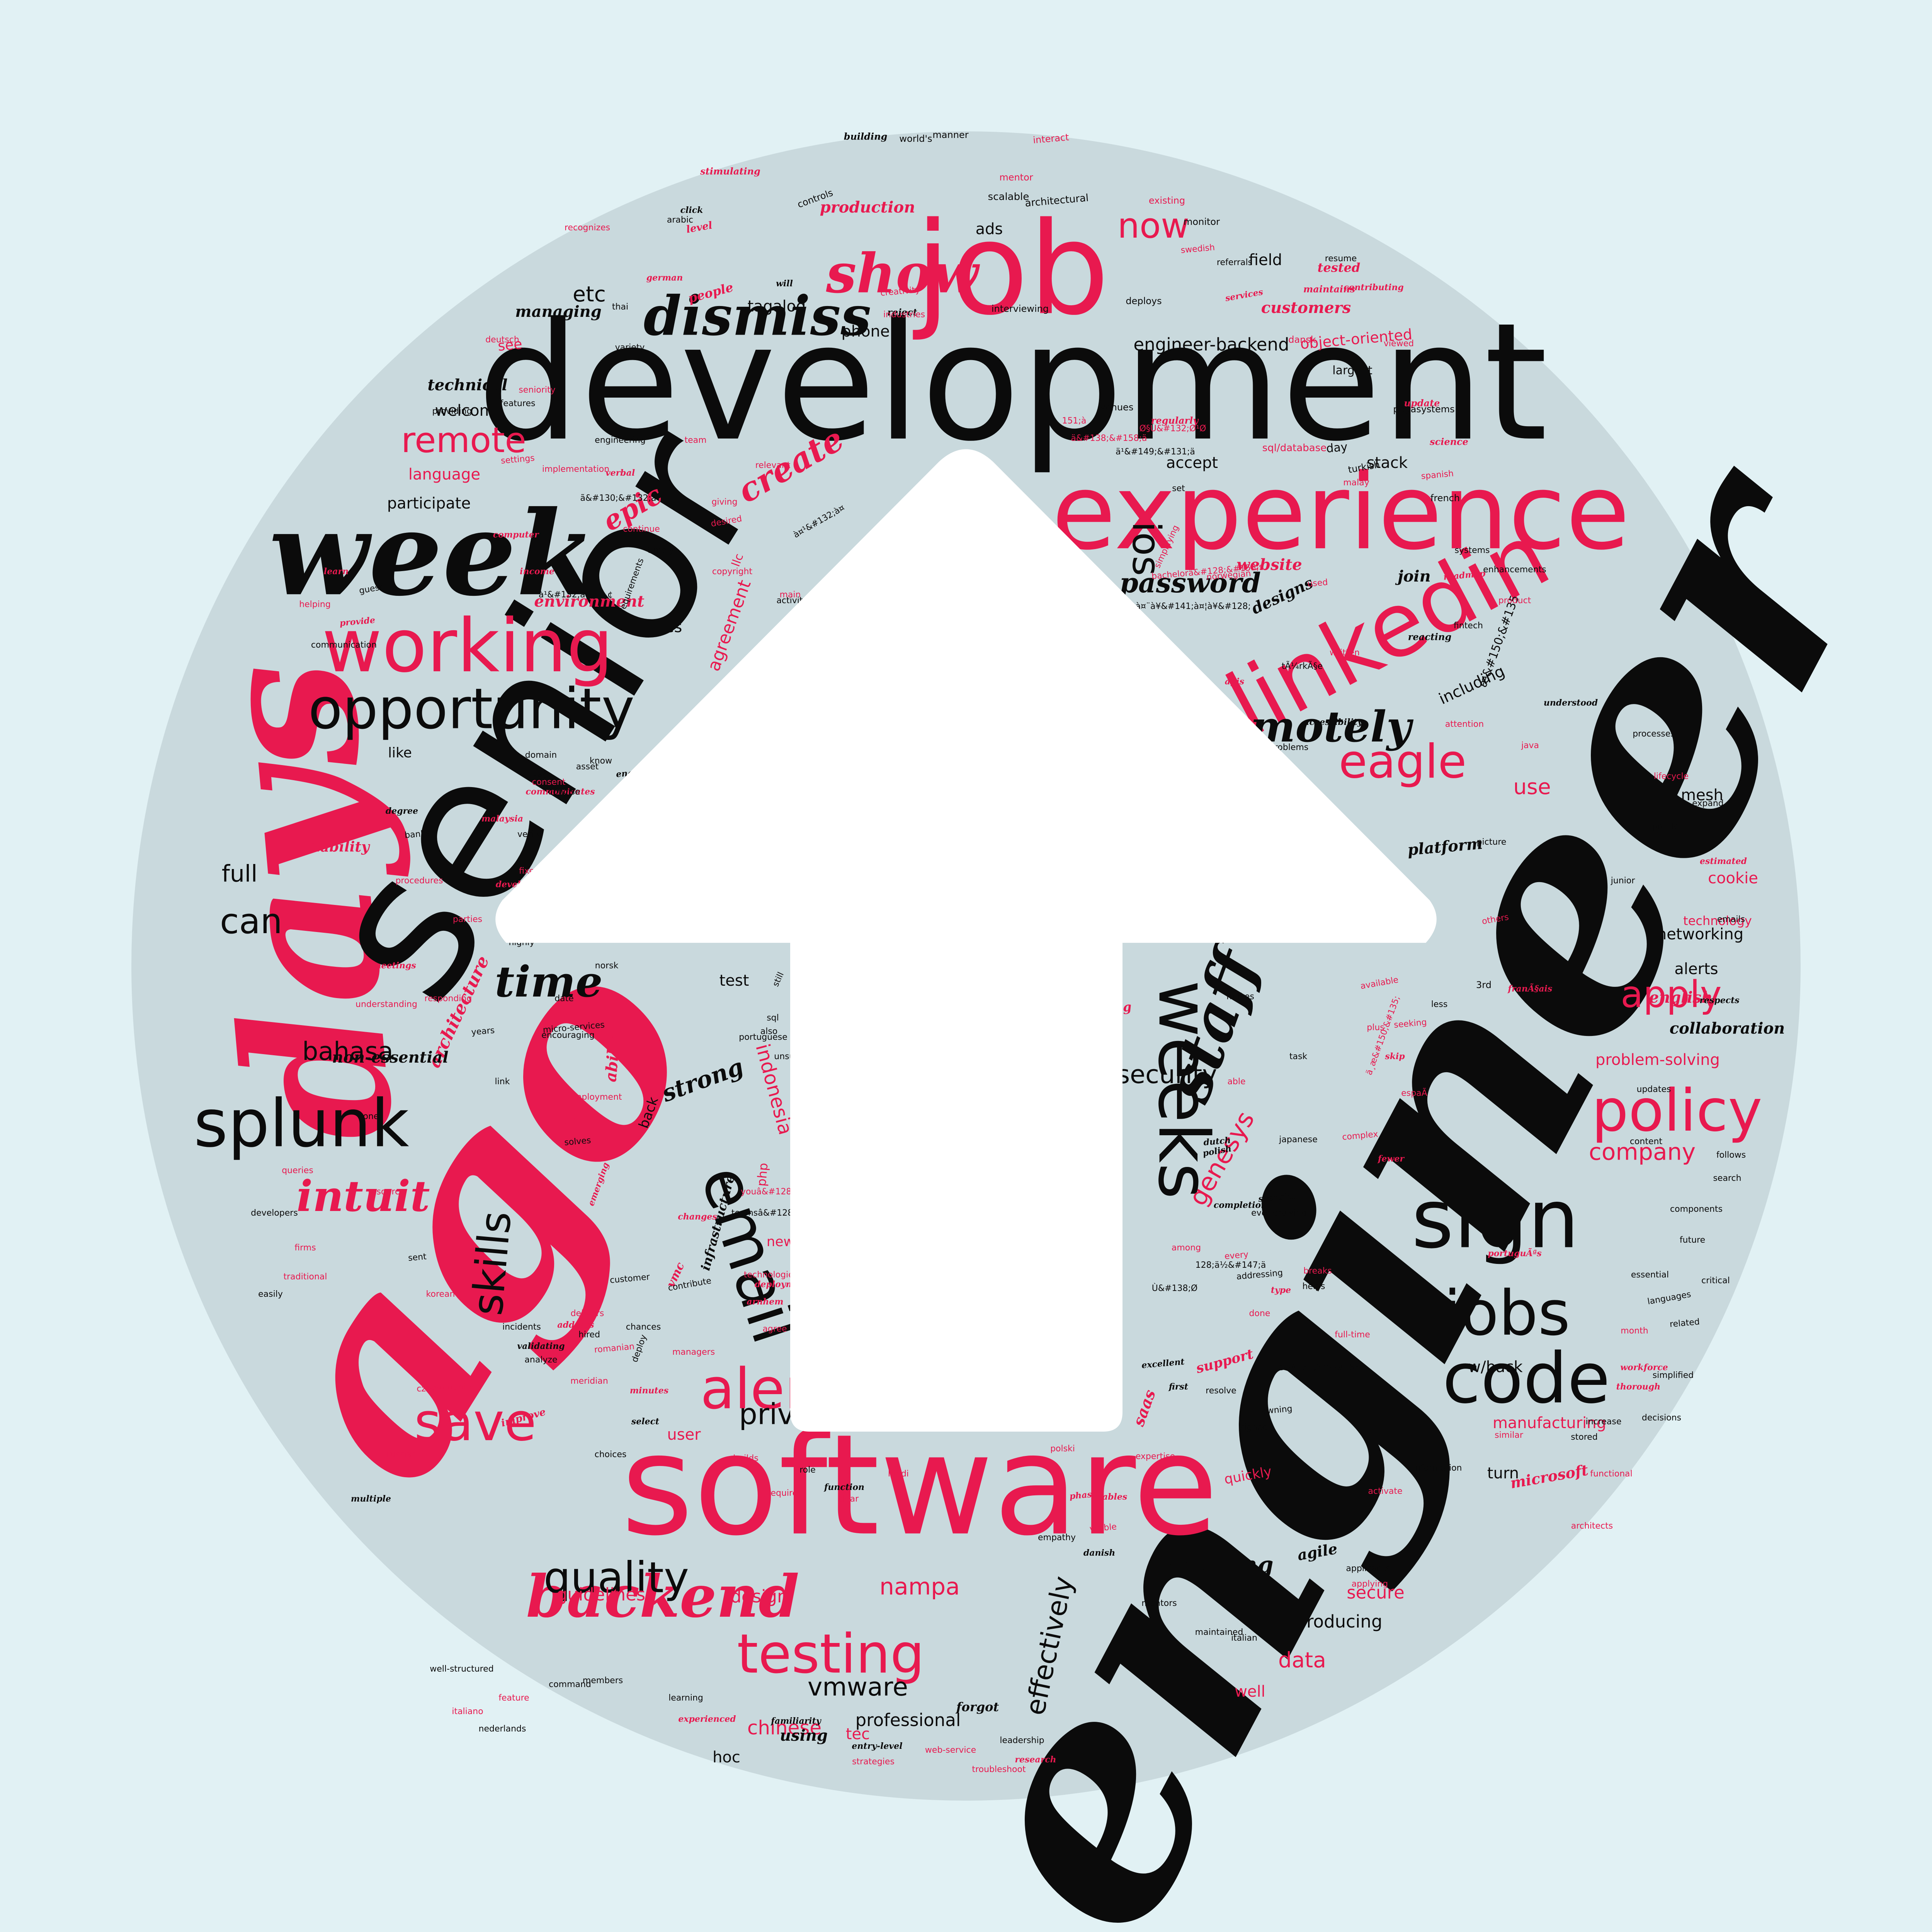 This screenshot has height=1932, width=1932. What do you see at coordinates (1666, 827) in the screenshot?
I see `word-profile: profile` at bounding box center [1666, 827].